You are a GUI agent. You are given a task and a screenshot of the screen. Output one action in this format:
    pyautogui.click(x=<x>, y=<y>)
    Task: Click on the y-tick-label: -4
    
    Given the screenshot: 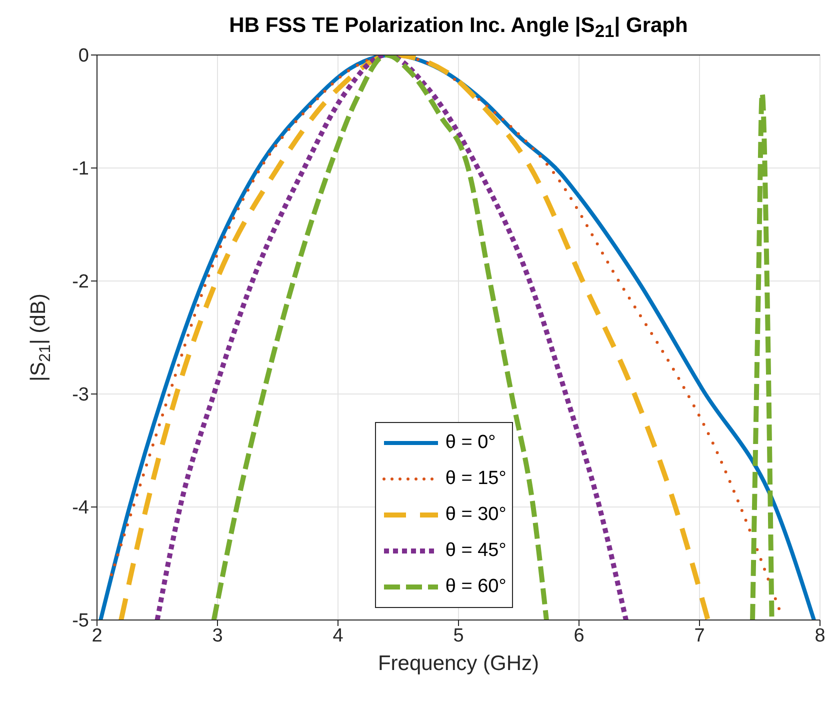 What is the action you would take?
    pyautogui.click(x=81, y=508)
    